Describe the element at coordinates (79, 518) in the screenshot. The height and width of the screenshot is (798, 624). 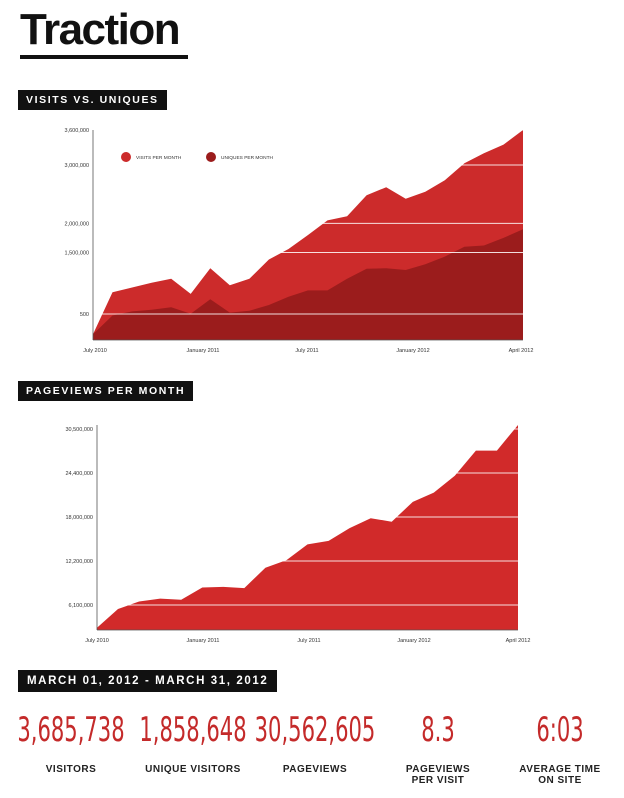
I see `y-tick-label: 18,000,000` at that location.